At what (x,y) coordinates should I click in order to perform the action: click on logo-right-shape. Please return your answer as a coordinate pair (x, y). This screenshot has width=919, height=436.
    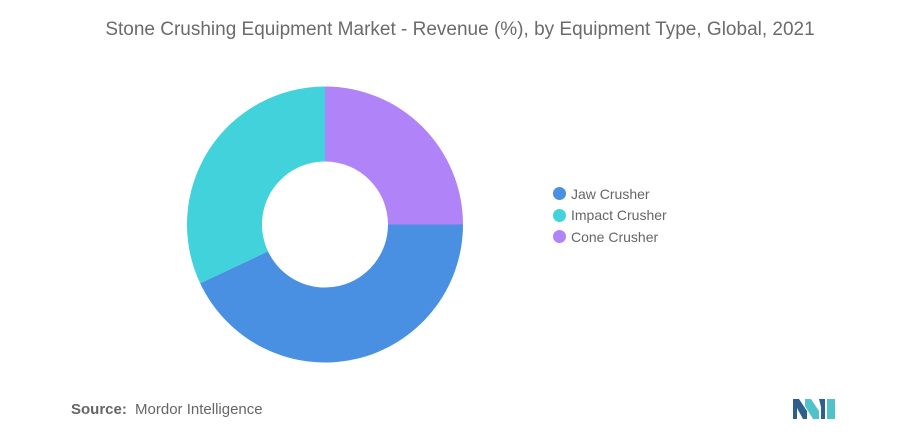
    Looking at the image, I should click on (822, 409).